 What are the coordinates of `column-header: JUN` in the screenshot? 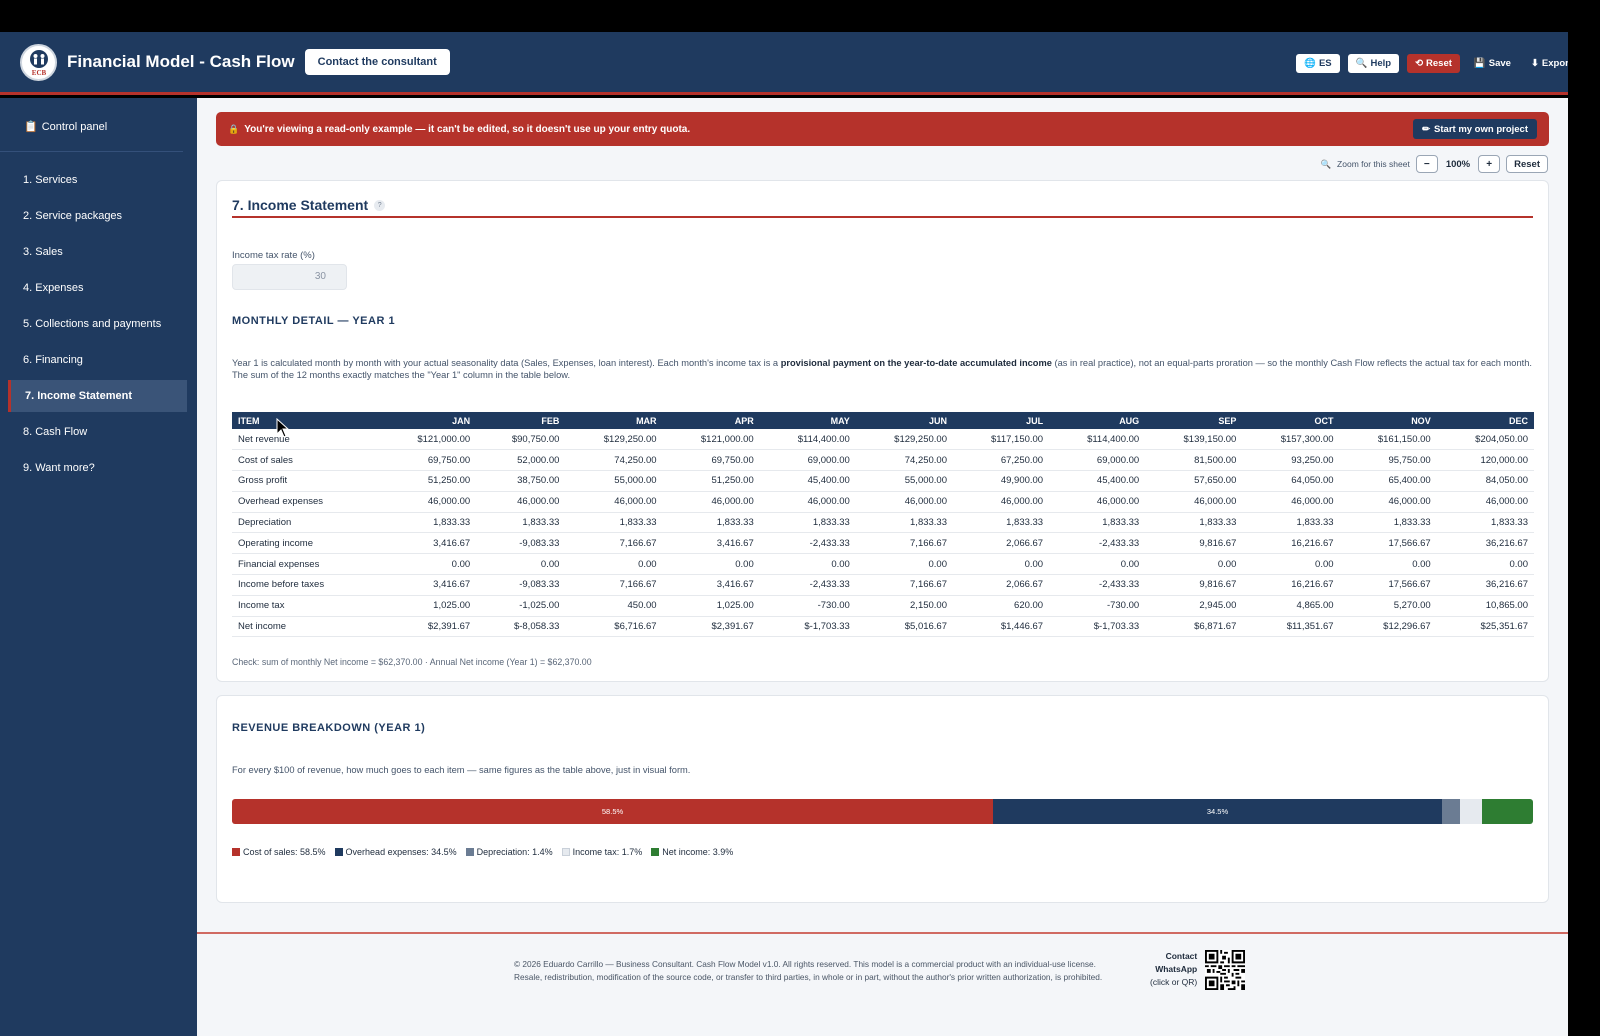 It's located at (904, 420).